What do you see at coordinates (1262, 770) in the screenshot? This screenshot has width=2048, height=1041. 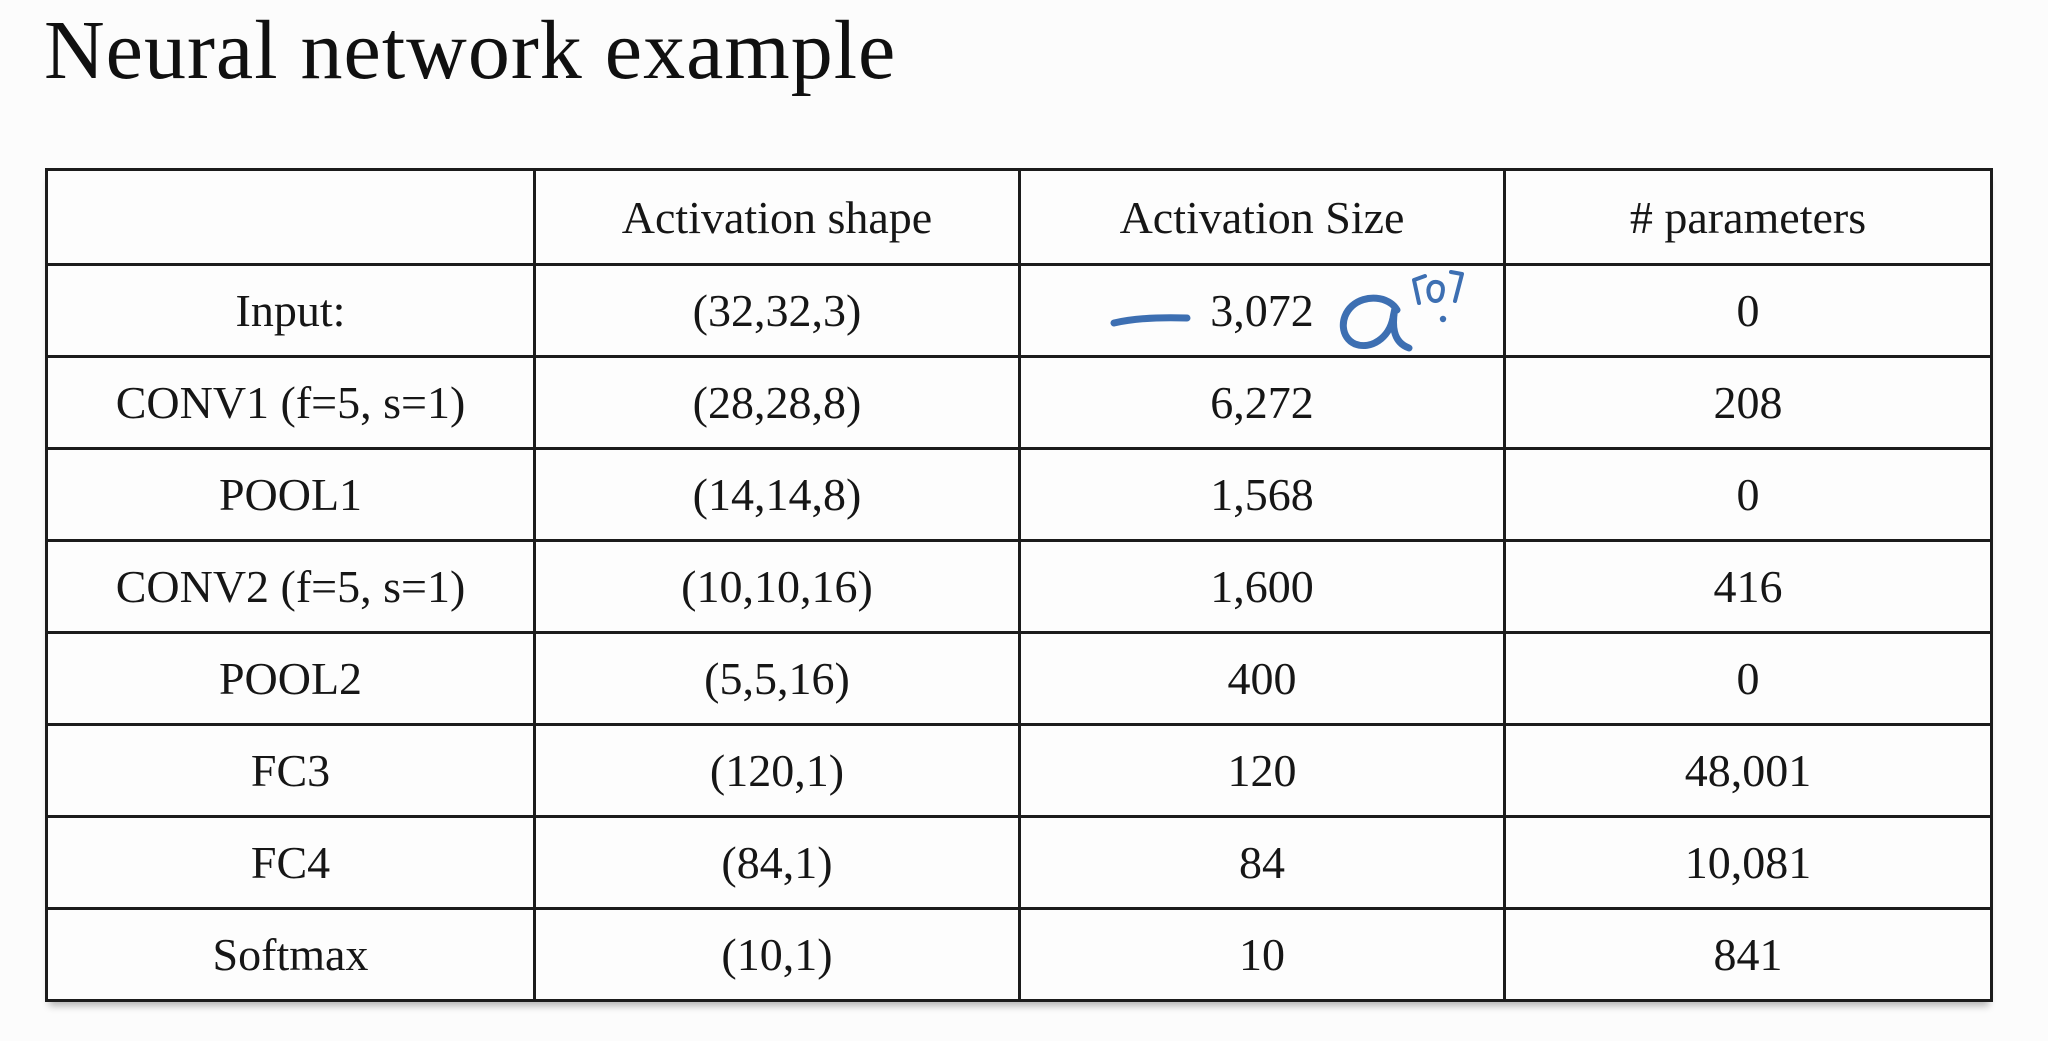 I see `cell-activation-size: 120` at bounding box center [1262, 770].